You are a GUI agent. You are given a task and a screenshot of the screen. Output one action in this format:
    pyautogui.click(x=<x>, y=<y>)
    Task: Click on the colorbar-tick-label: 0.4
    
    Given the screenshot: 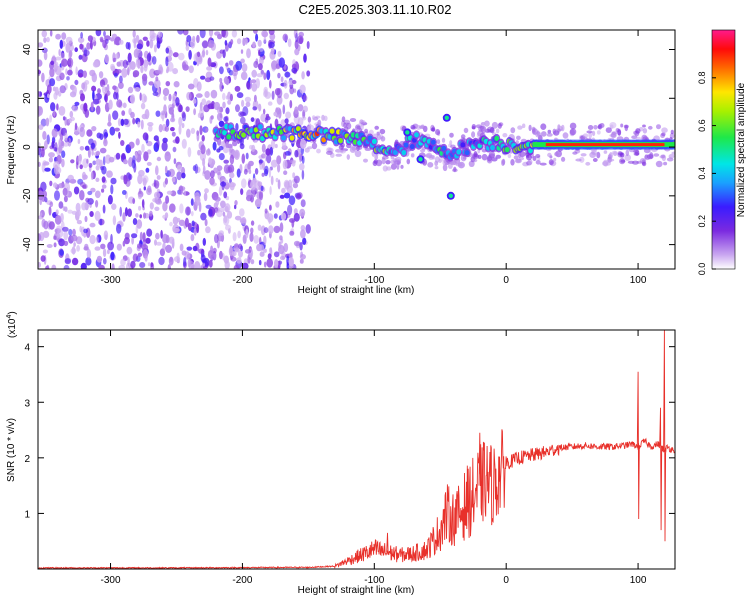 What is the action you would take?
    pyautogui.click(x=702, y=173)
    